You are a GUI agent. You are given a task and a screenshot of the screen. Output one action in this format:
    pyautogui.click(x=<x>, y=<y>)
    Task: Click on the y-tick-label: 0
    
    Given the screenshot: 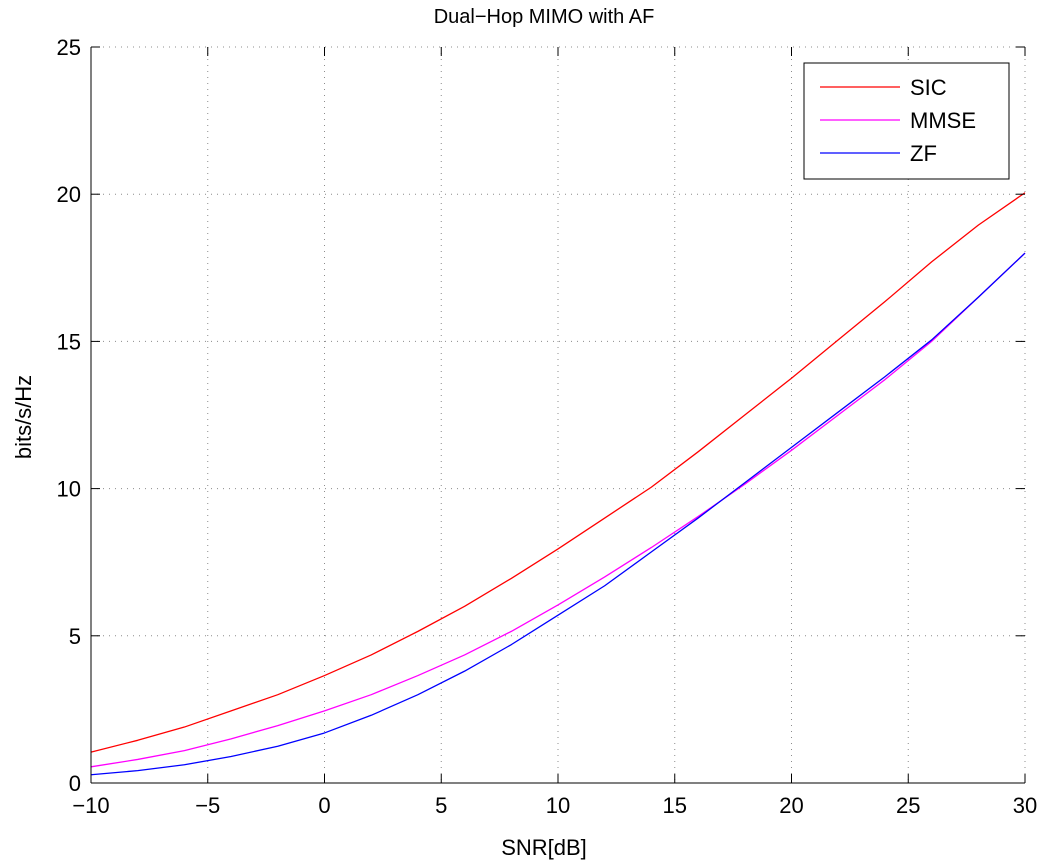 What is the action you would take?
    pyautogui.click(x=75, y=783)
    